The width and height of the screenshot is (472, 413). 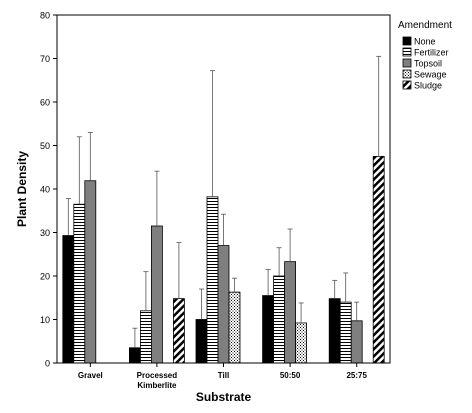 What do you see at coordinates (425, 42) in the screenshot?
I see `legend-label: None` at bounding box center [425, 42].